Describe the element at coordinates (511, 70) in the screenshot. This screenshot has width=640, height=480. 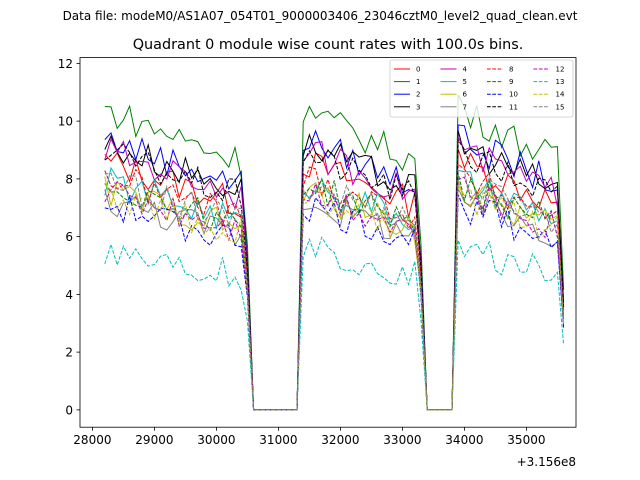
I see `legend-label-8: 8` at that location.